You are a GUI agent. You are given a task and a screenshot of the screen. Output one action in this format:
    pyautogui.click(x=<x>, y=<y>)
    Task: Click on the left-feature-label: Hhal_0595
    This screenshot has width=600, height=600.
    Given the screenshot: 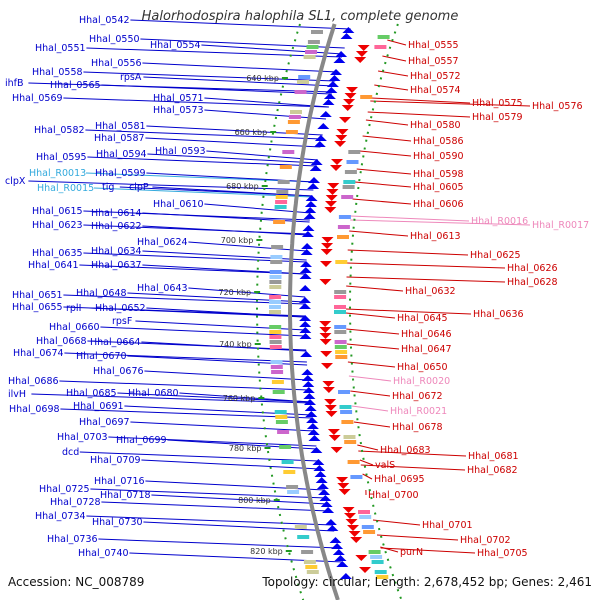 What is the action you would take?
    pyautogui.click(x=61, y=157)
    